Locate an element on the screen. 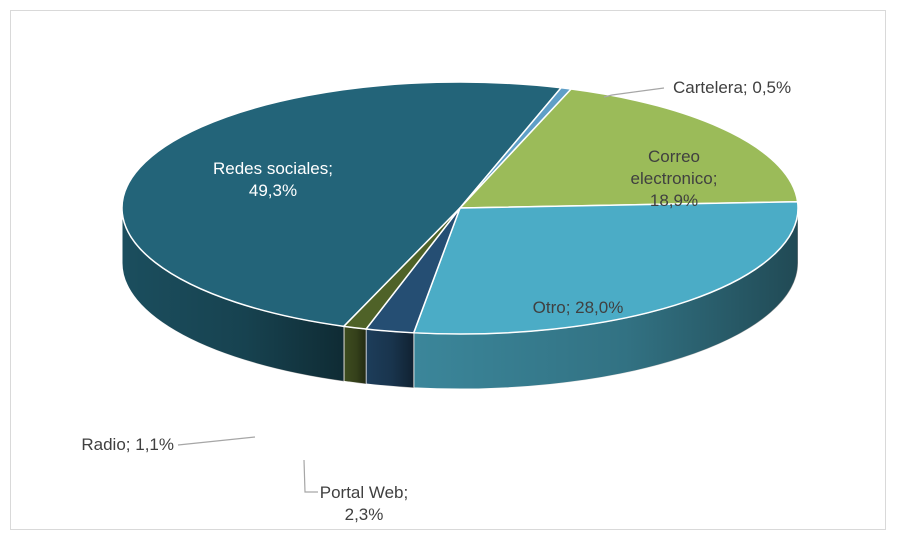 The height and width of the screenshot is (540, 897). data-label-radio: Radio; 1,1% is located at coordinates (127, 444).